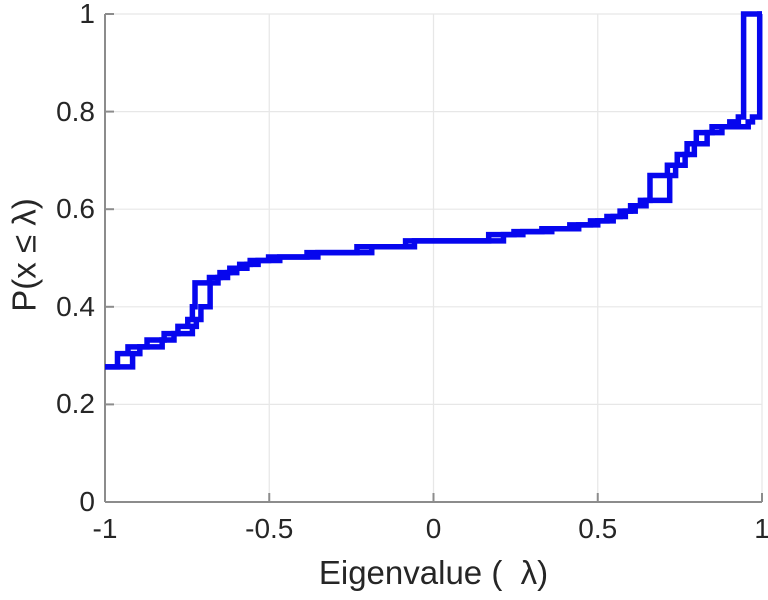  What do you see at coordinates (761, 528) in the screenshot?
I see `x-tick-label: 1` at bounding box center [761, 528].